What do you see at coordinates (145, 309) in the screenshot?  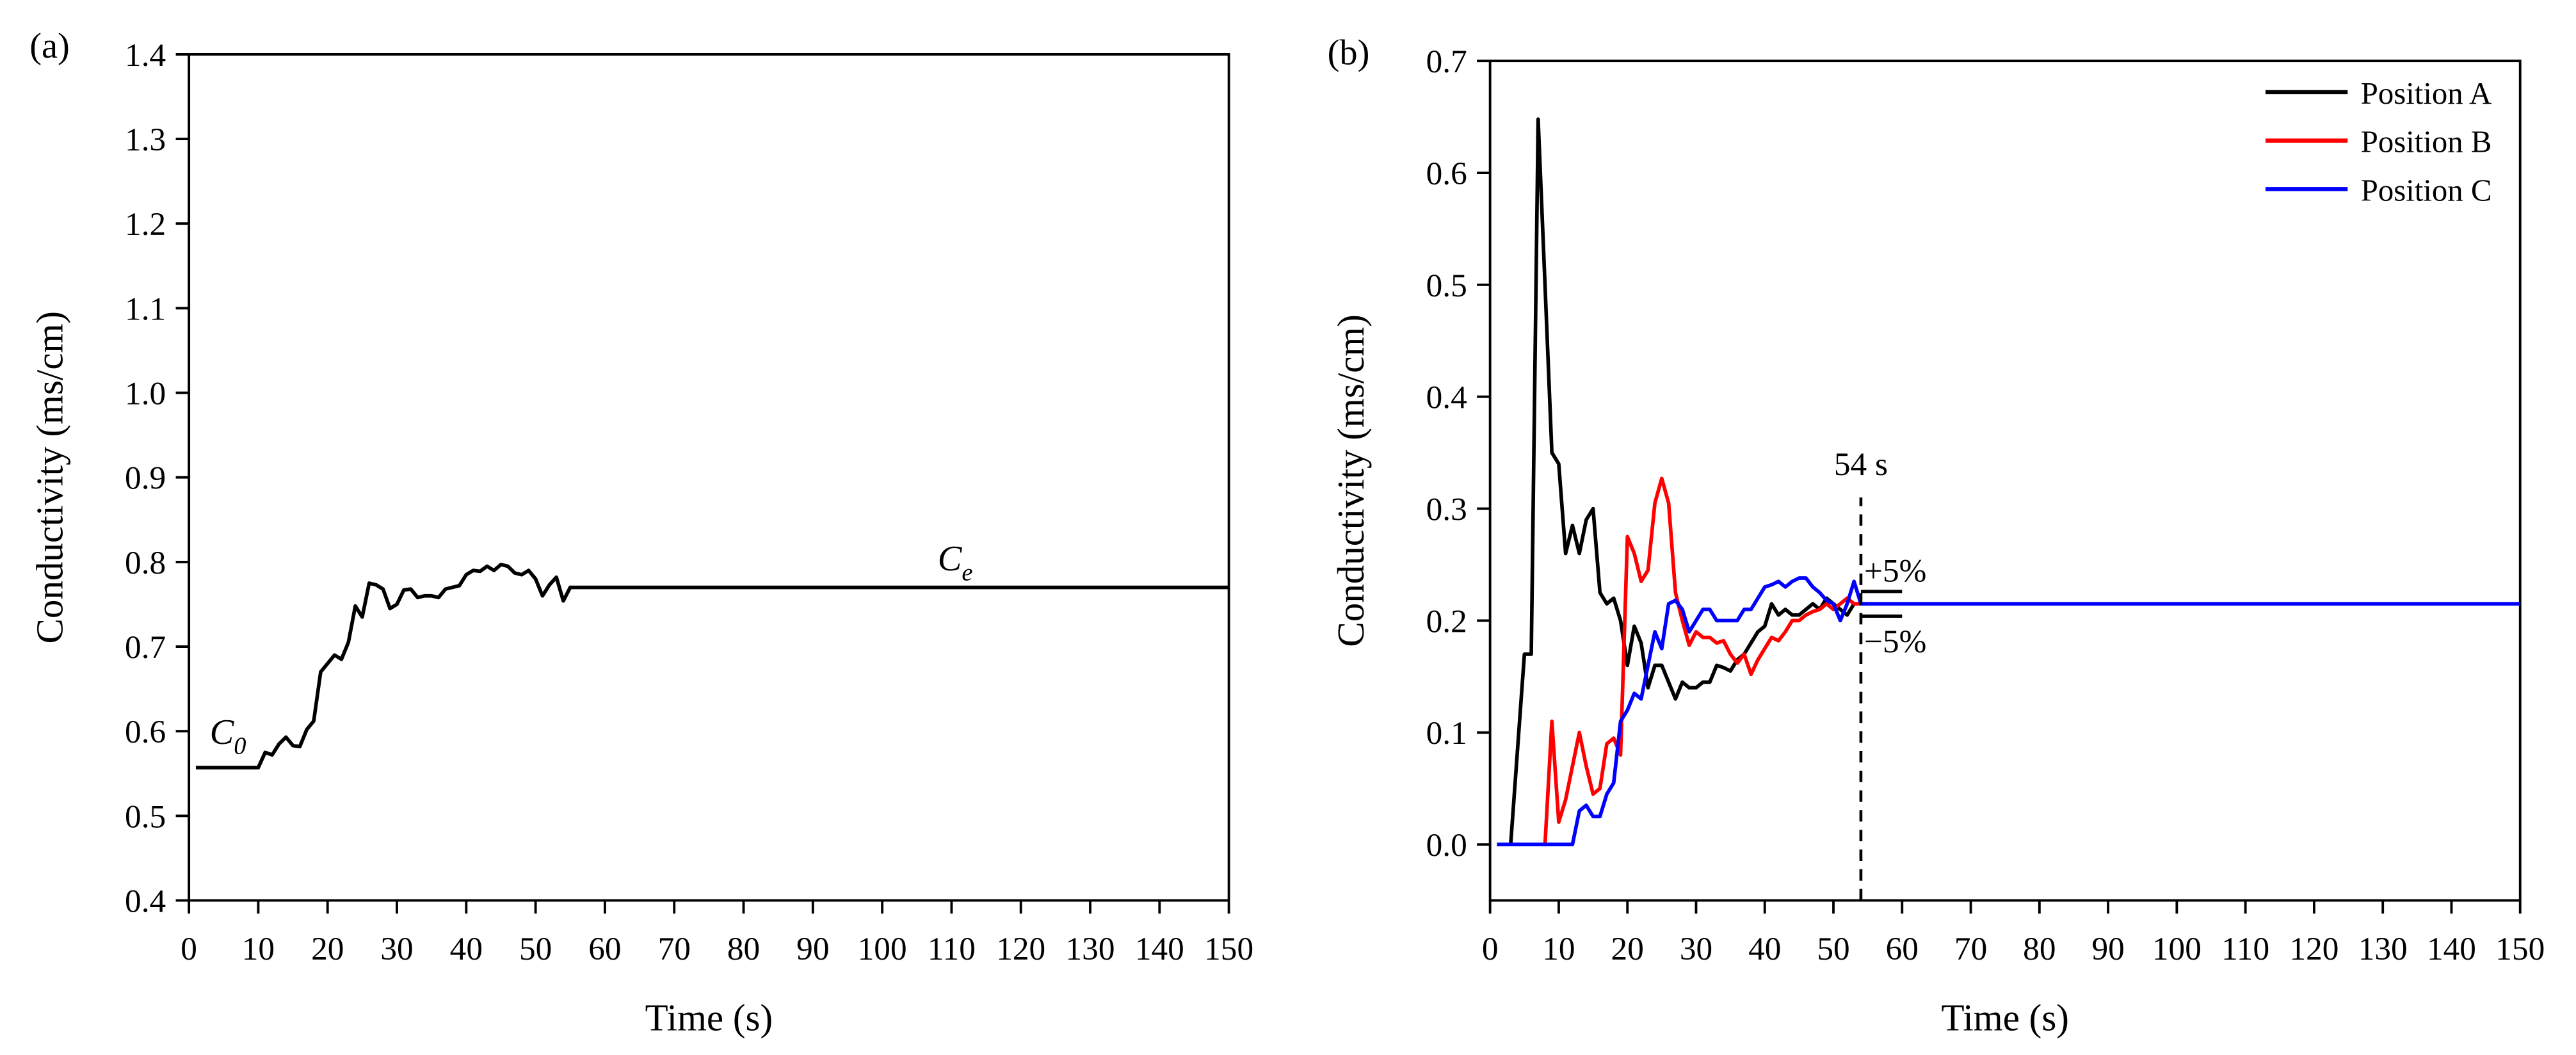 I see `y-tick-label: 1.1` at bounding box center [145, 309].